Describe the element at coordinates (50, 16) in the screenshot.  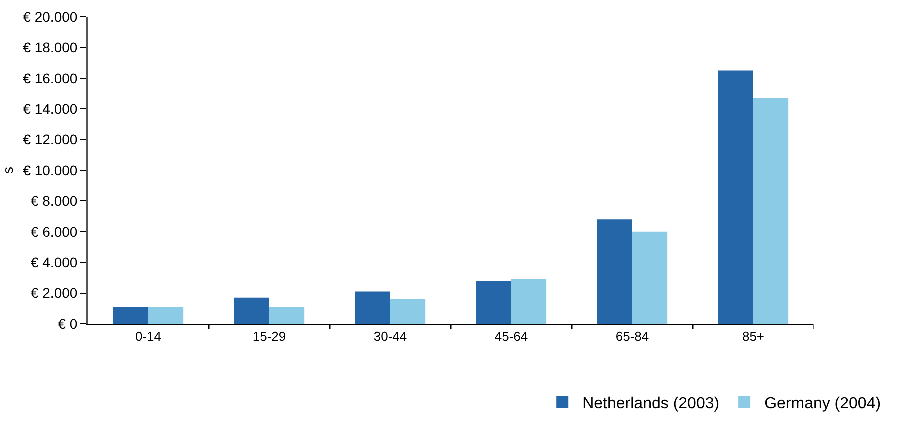
I see `y-tick-label: € 20.000` at that location.